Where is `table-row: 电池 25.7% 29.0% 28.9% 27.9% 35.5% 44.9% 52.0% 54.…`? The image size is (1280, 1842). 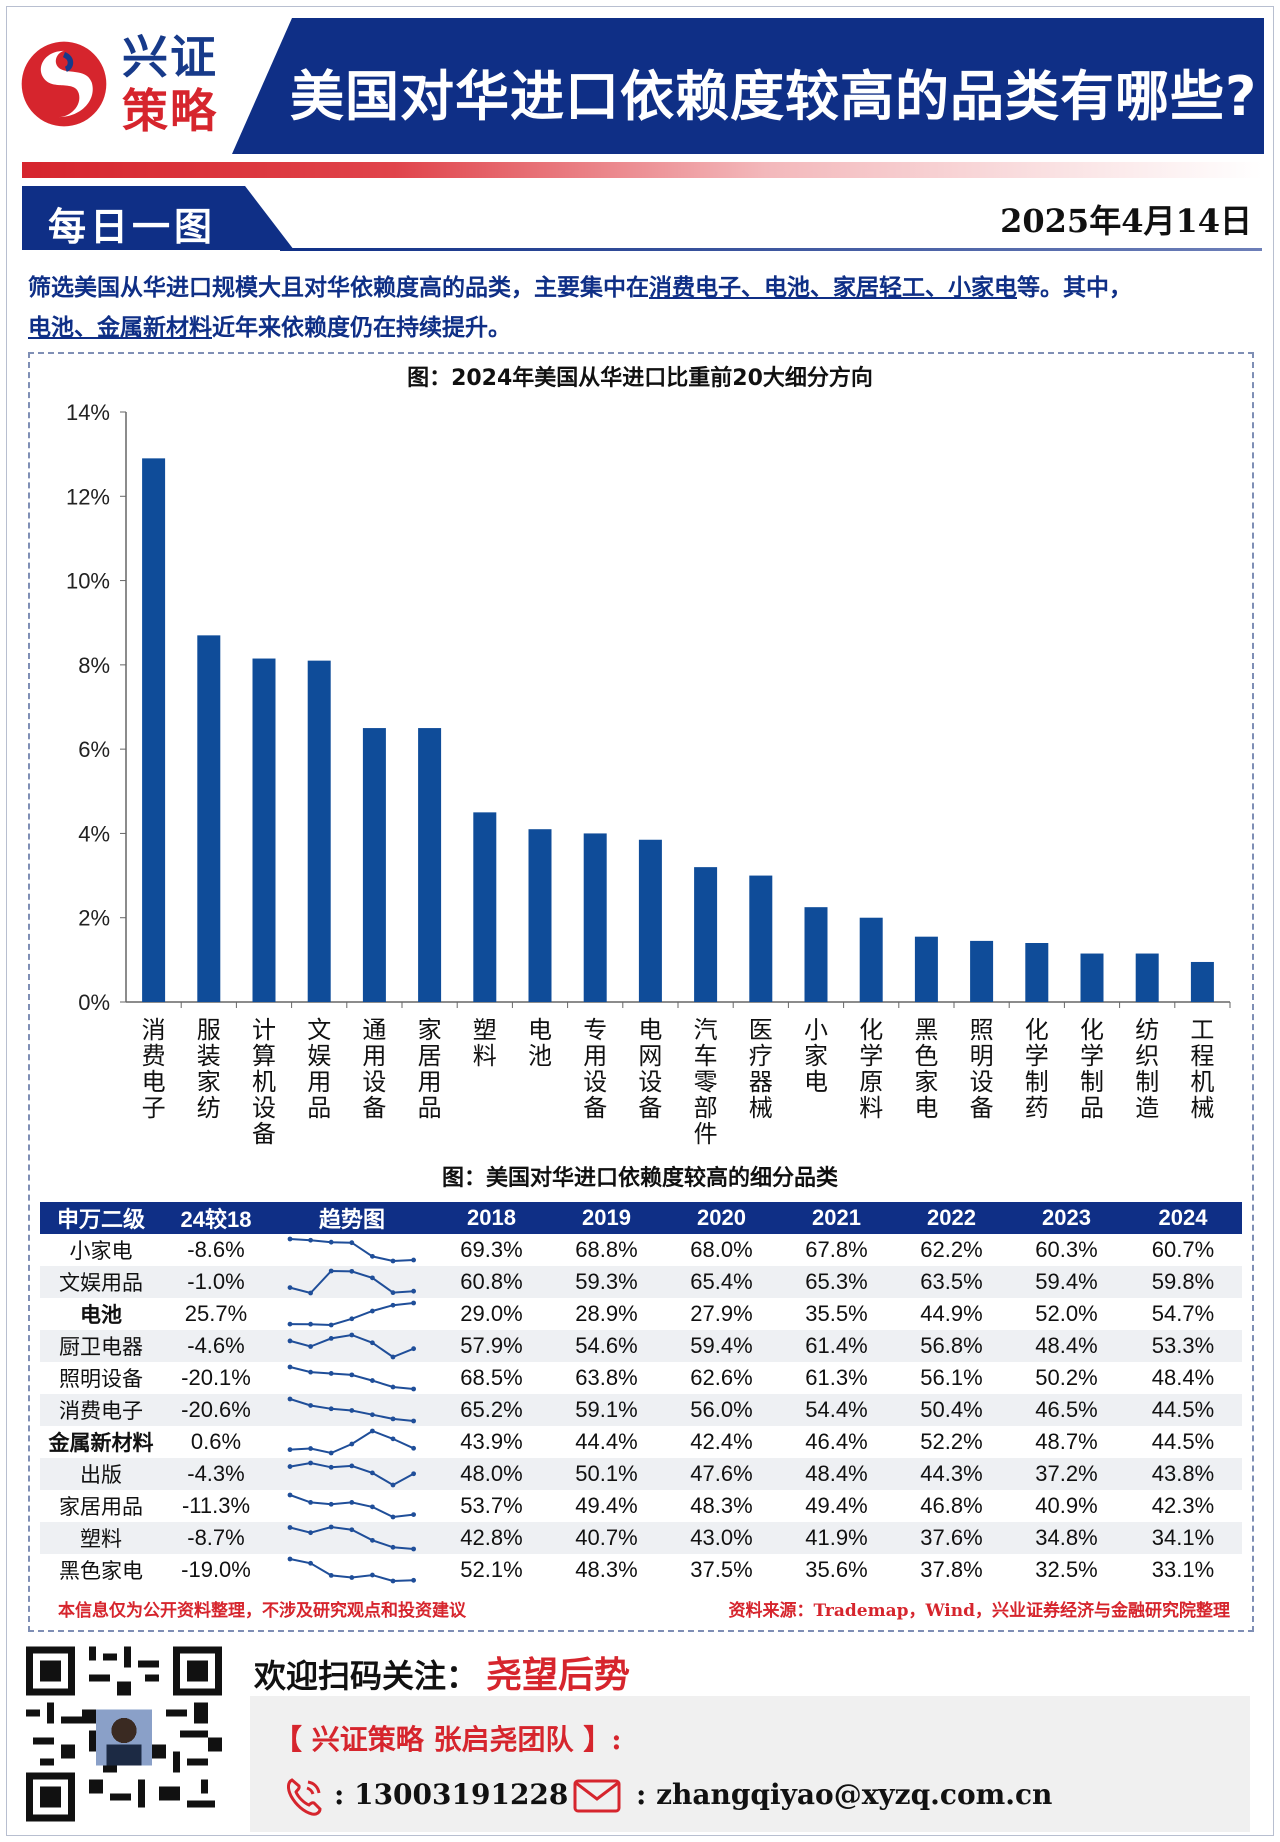
table-row: 电池 25.7% 29.0% 28.9% 27.9% 35.5% 44.9% 52.0% 54.… is located at coordinates (641, 1314).